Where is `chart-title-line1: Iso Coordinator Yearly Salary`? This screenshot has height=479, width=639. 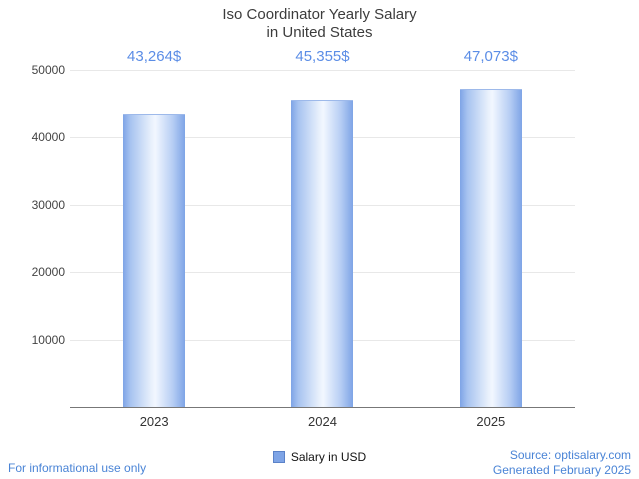
chart-title-line1: Iso Coordinator Yearly Salary is located at coordinates (319, 14).